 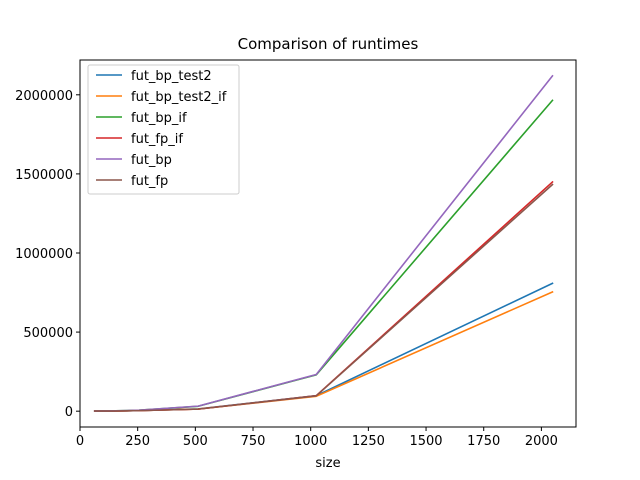 I want to click on y-tick-label-0: 0, so click(x=69, y=412).